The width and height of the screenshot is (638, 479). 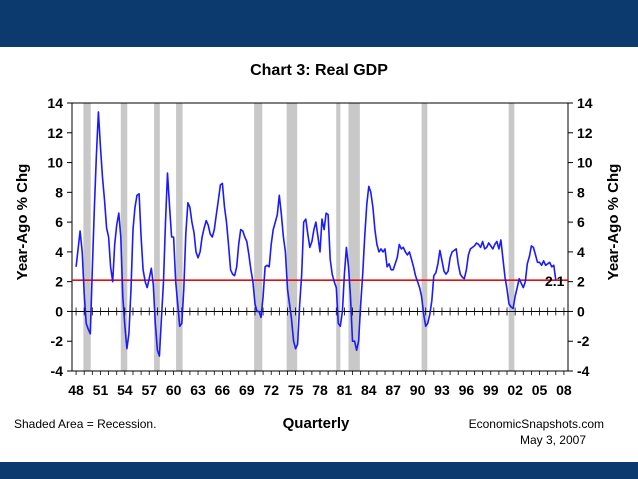 I want to click on publish-date: May 3, 2007, so click(x=553, y=440).